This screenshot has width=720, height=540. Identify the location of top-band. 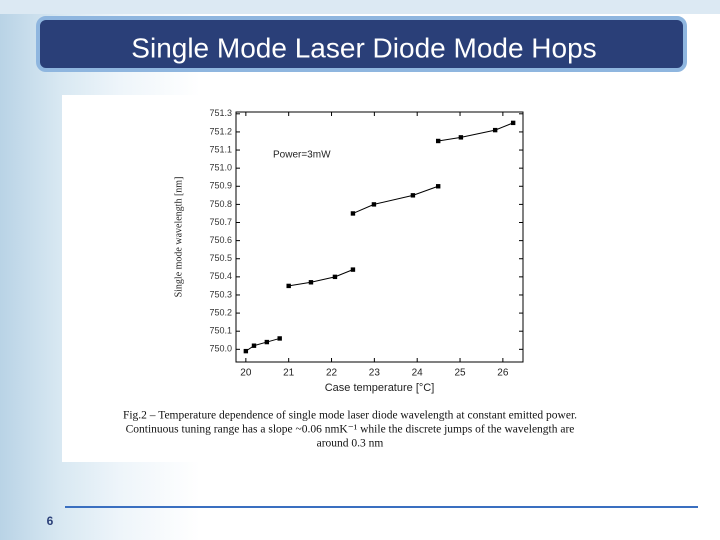
(360, 7).